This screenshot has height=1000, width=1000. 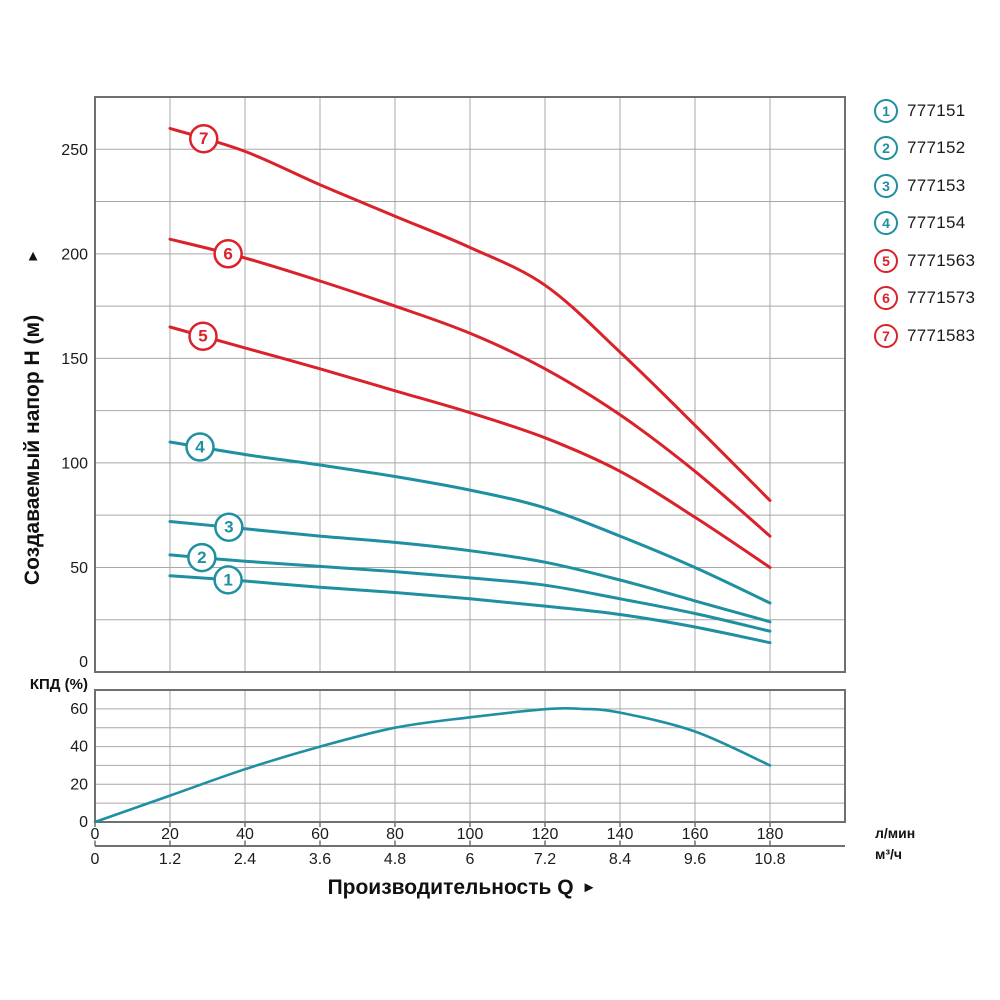 What do you see at coordinates (936, 223) in the screenshot?
I see `legend-part-number: 777154` at bounding box center [936, 223].